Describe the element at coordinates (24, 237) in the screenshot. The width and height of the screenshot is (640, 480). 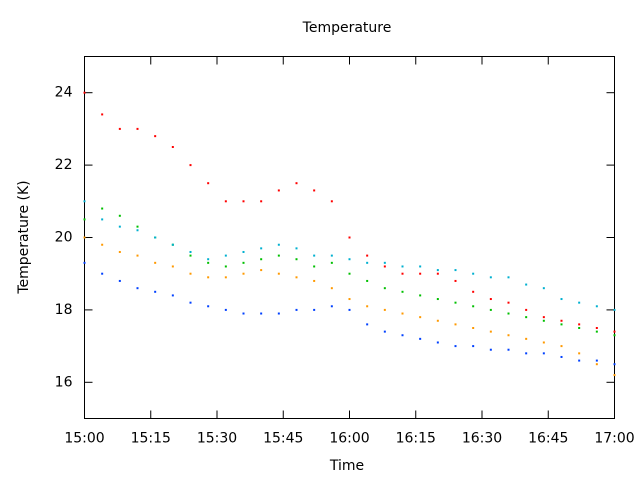
I see `y-axis-label: Temperature (K)` at that location.